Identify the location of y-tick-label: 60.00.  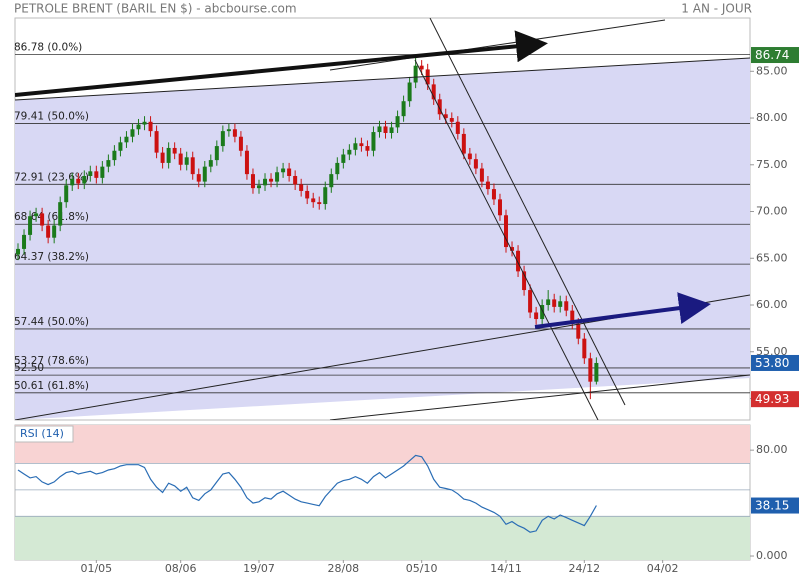
(772, 304).